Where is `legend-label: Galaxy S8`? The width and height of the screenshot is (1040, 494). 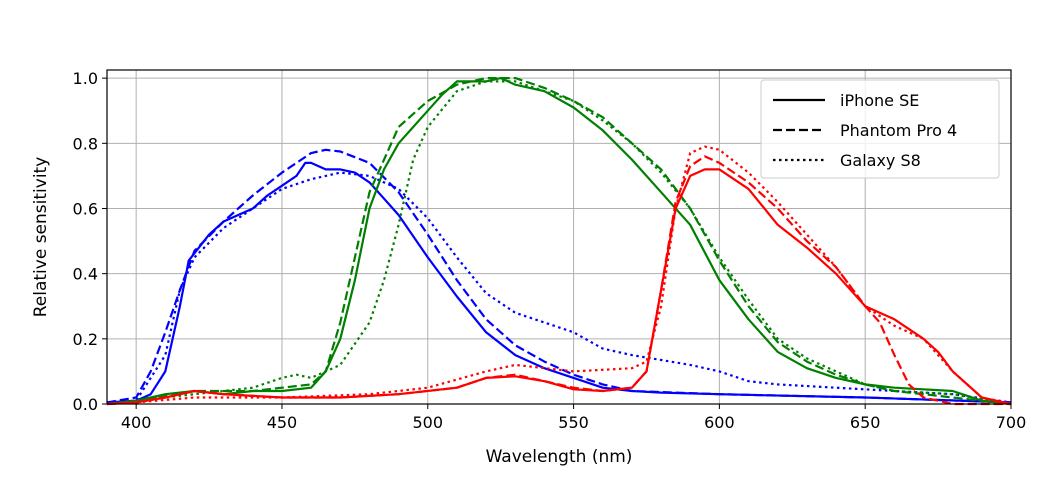
legend-label: Galaxy S8 is located at coordinates (880, 160).